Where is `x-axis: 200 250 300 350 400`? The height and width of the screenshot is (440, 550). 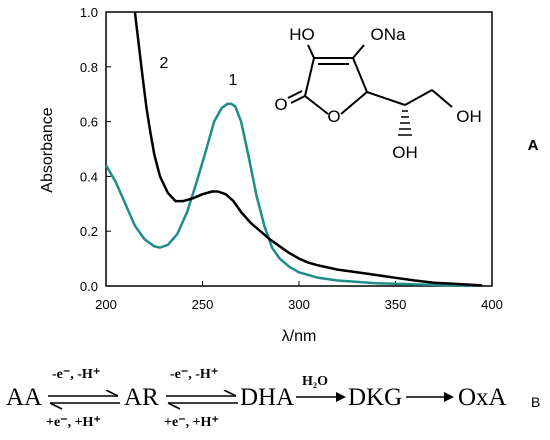 x-axis: 200 250 300 350 400 is located at coordinates (299, 296).